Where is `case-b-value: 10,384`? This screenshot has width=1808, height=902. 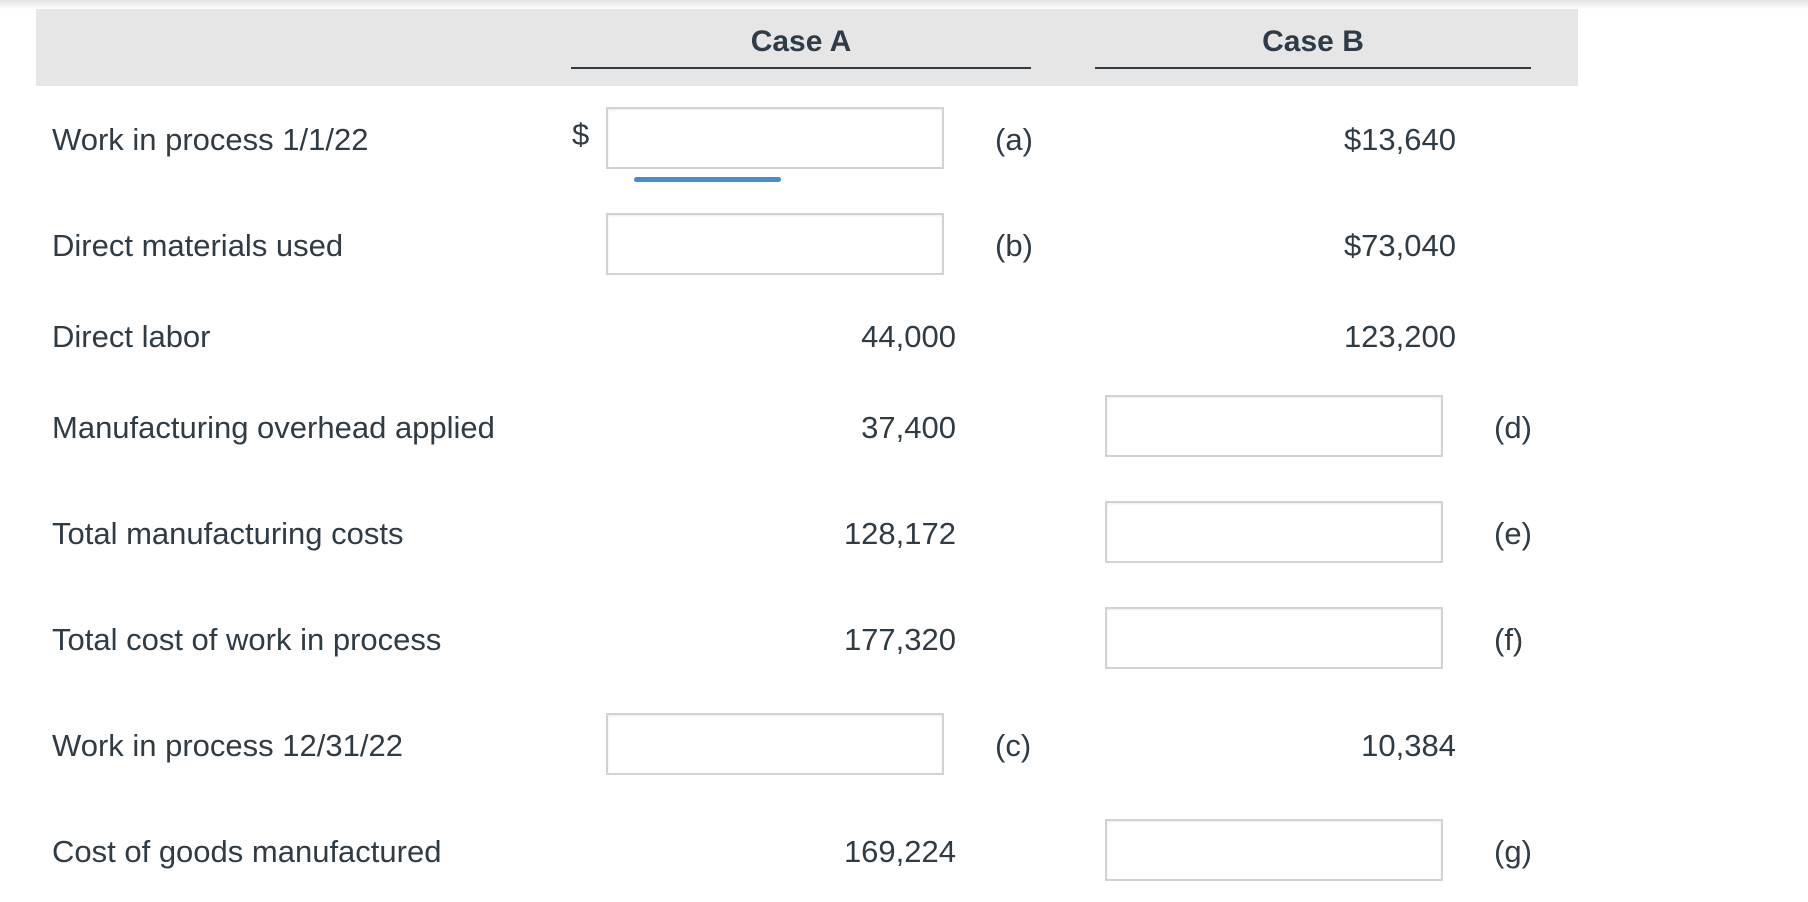 case-b-value: 10,384 is located at coordinates (1408, 745).